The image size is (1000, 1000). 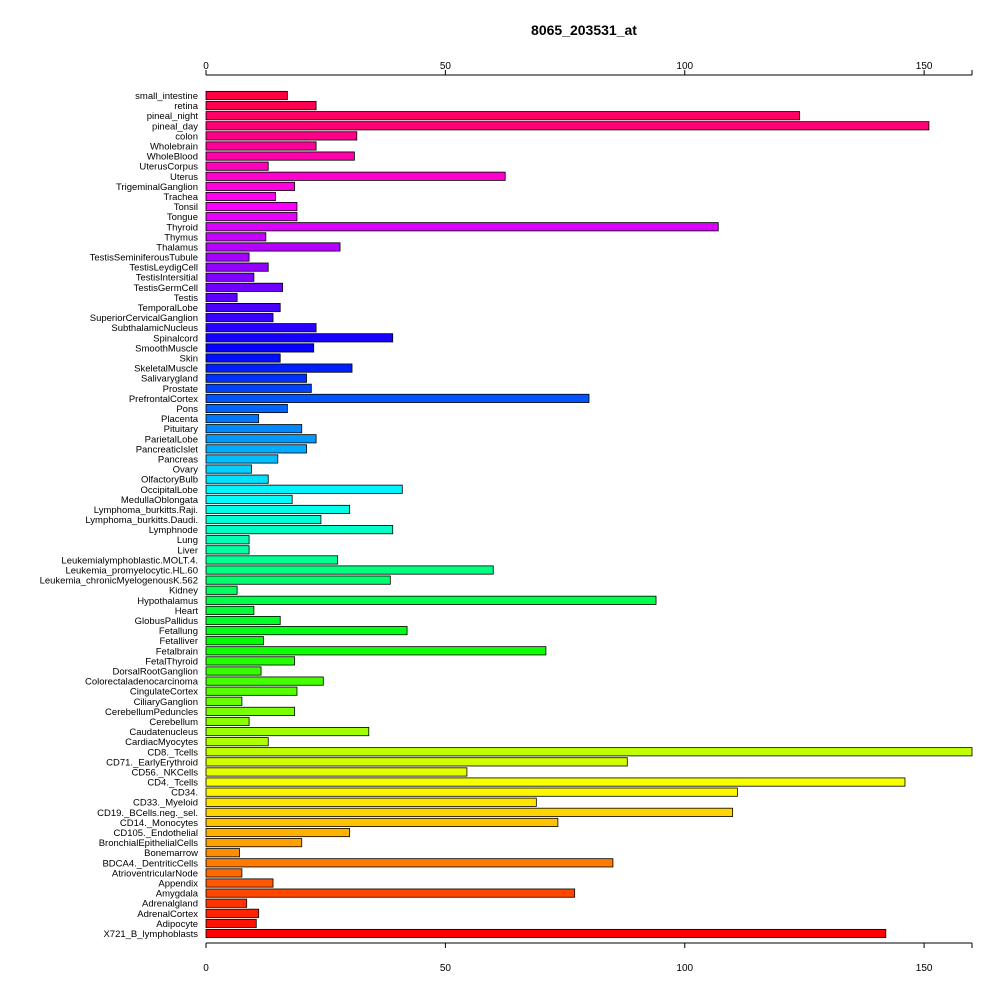 I want to click on category-label: CD105._Endothelial, so click(x=155, y=833).